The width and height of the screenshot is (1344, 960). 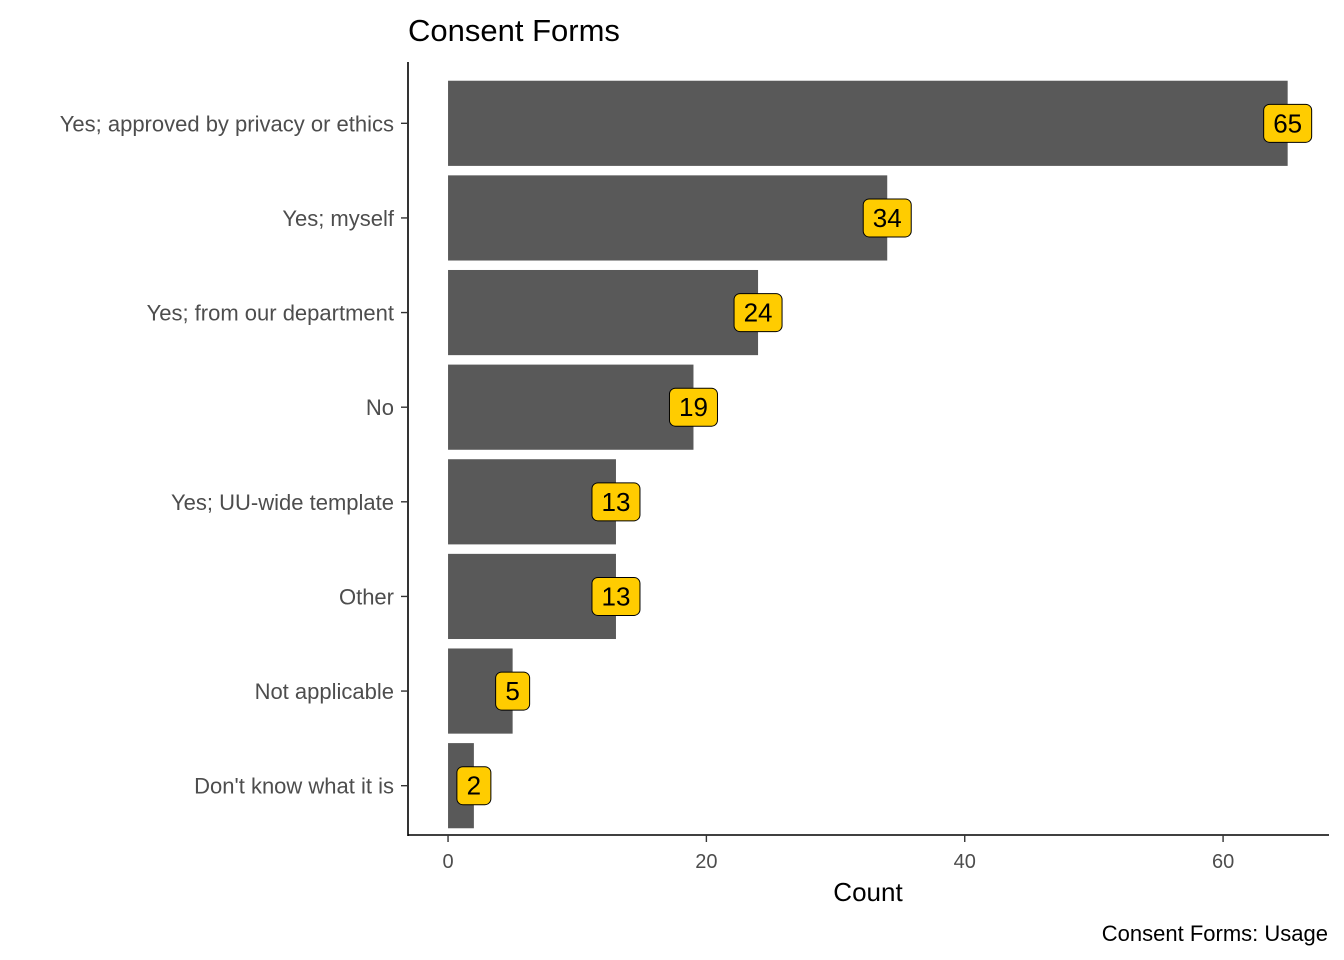 I want to click on y-tick-label: Don't know what it is, so click(x=294, y=786).